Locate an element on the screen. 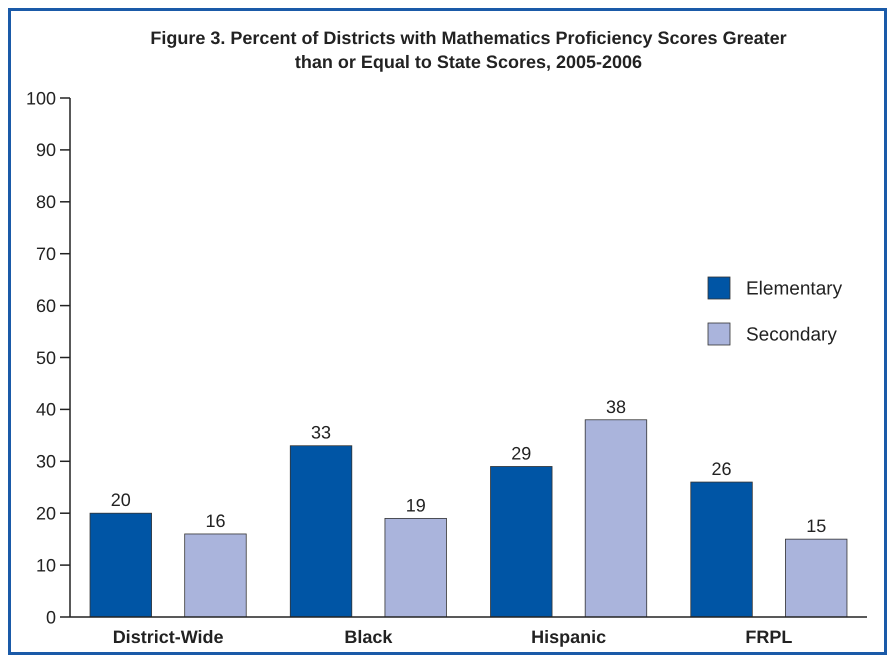  data-label: 38 is located at coordinates (616, 406).